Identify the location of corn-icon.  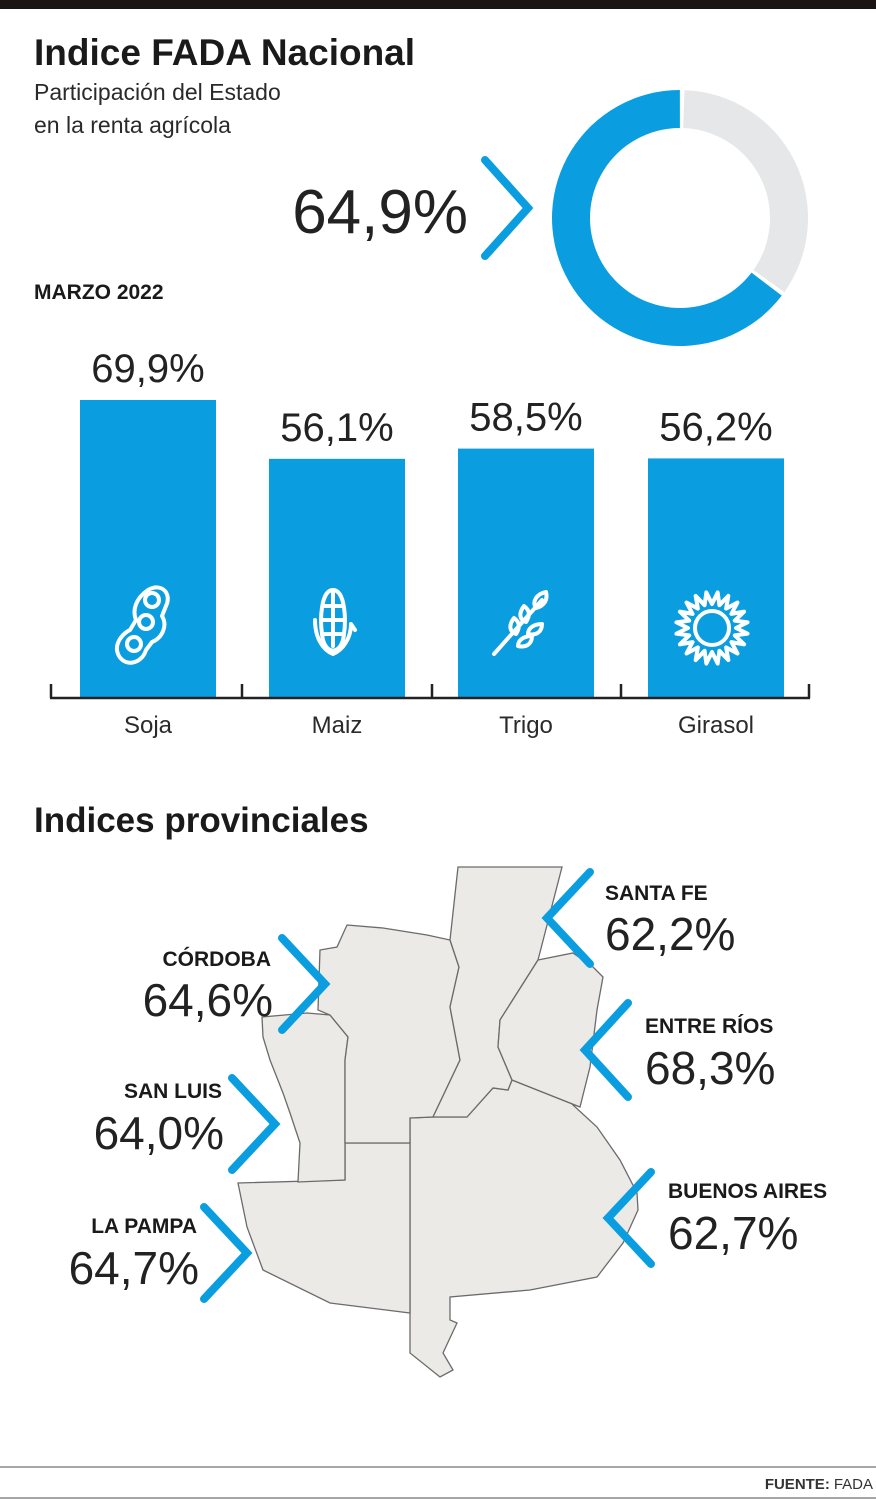
(335, 622).